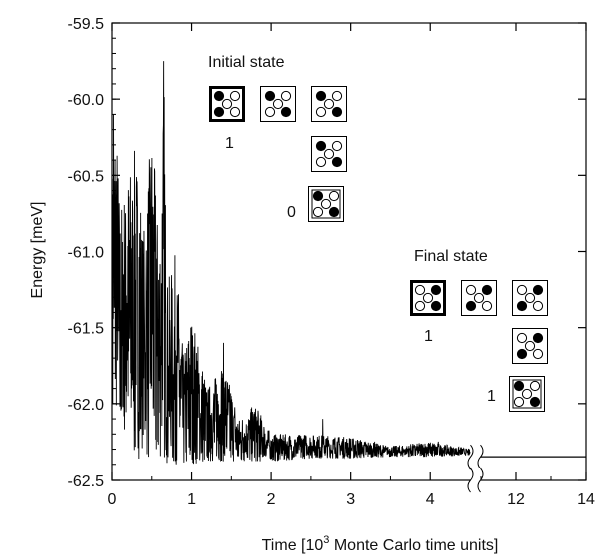 This screenshot has width=607, height=560. I want to click on x-axis-title-post: Monte Carlo time units], so click(413, 545).